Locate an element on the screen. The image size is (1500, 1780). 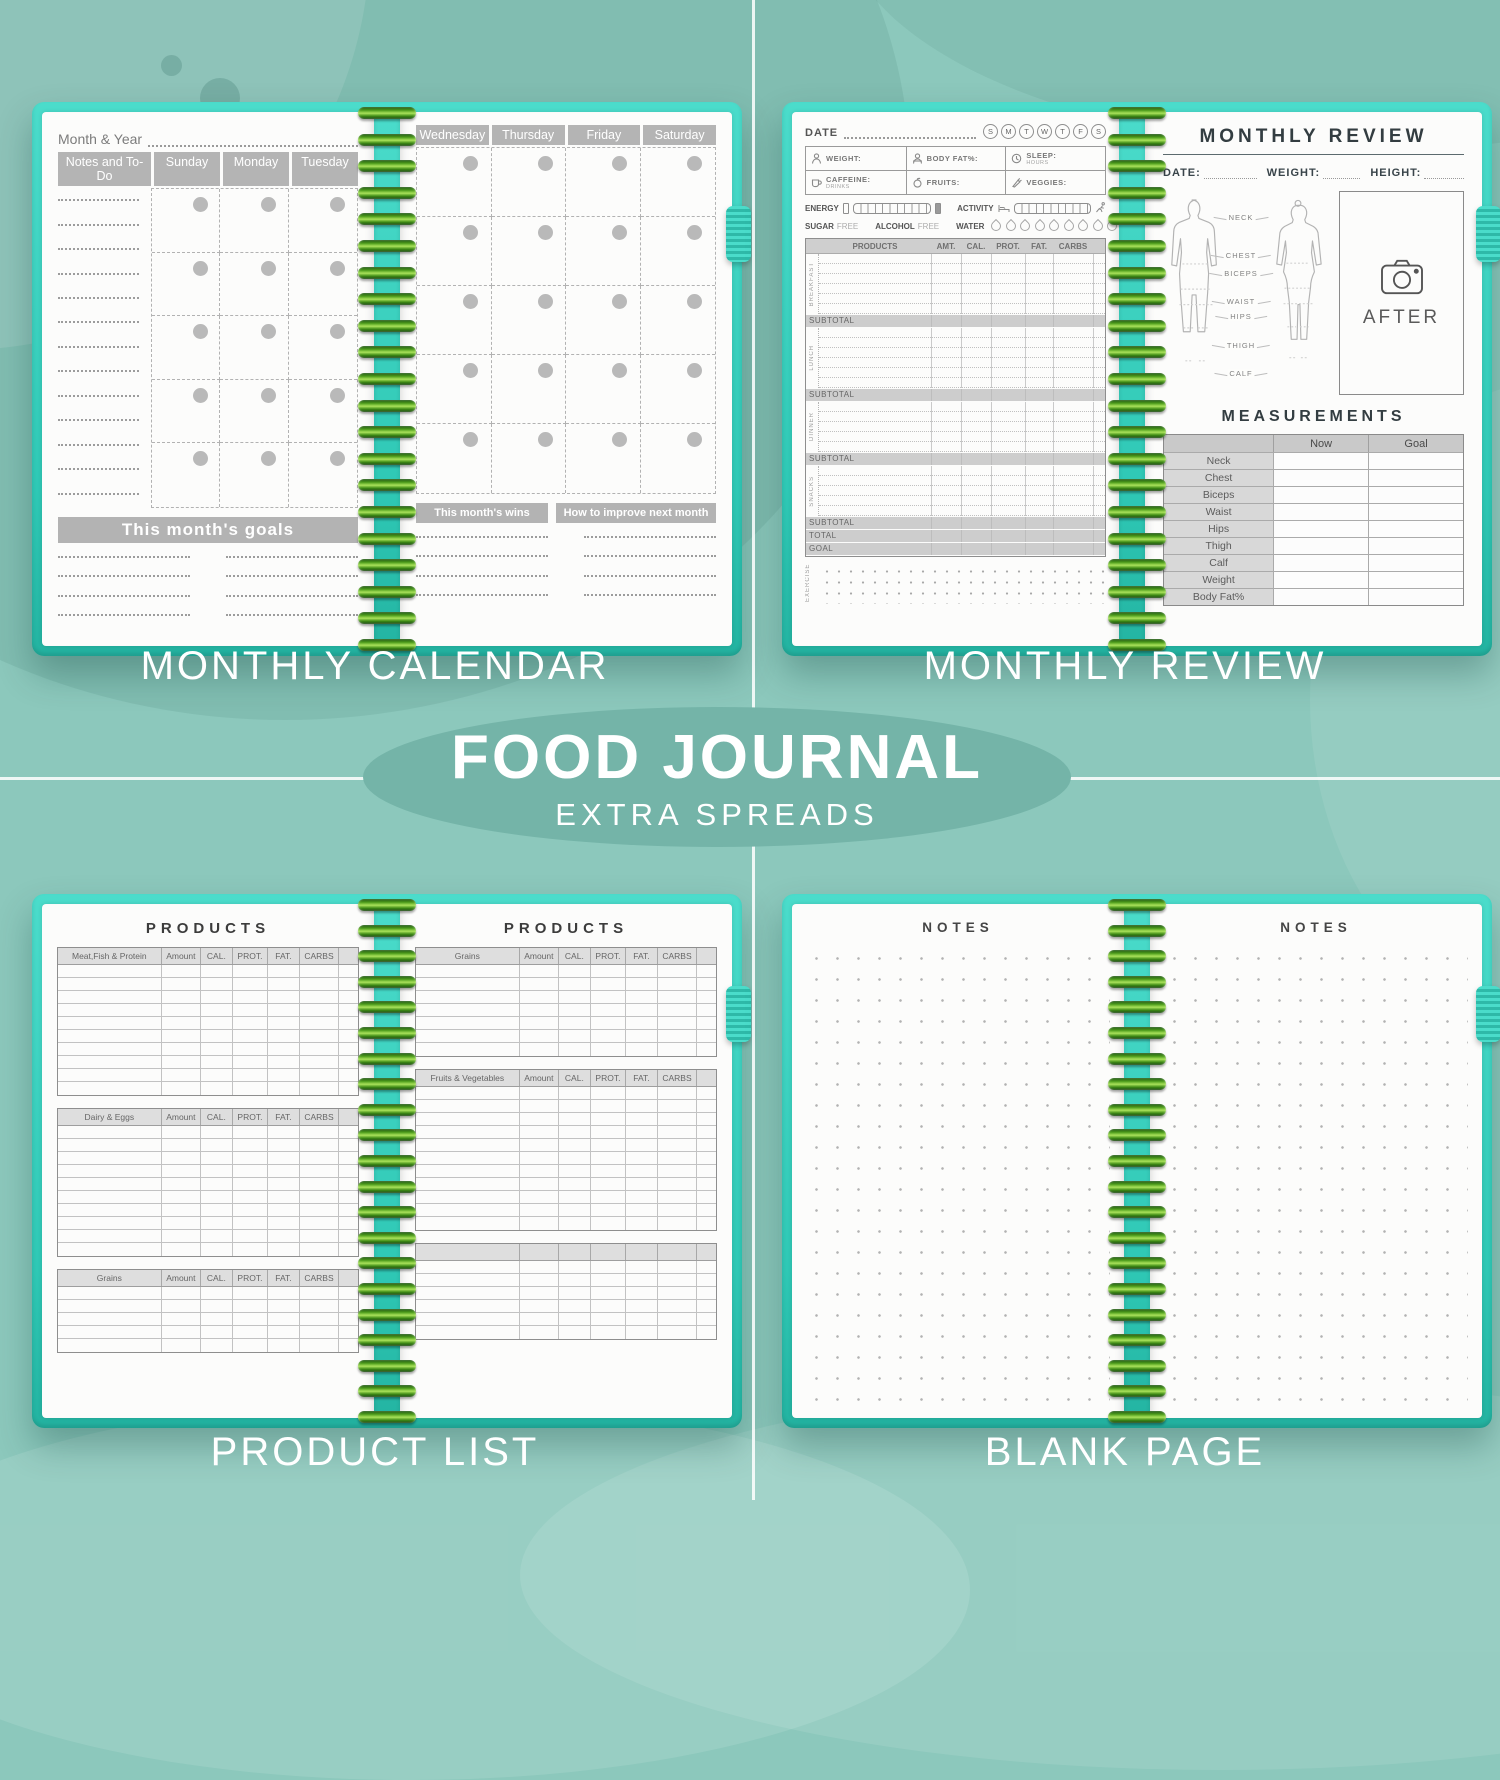
pen-loop is located at coordinates (1488, 1014).